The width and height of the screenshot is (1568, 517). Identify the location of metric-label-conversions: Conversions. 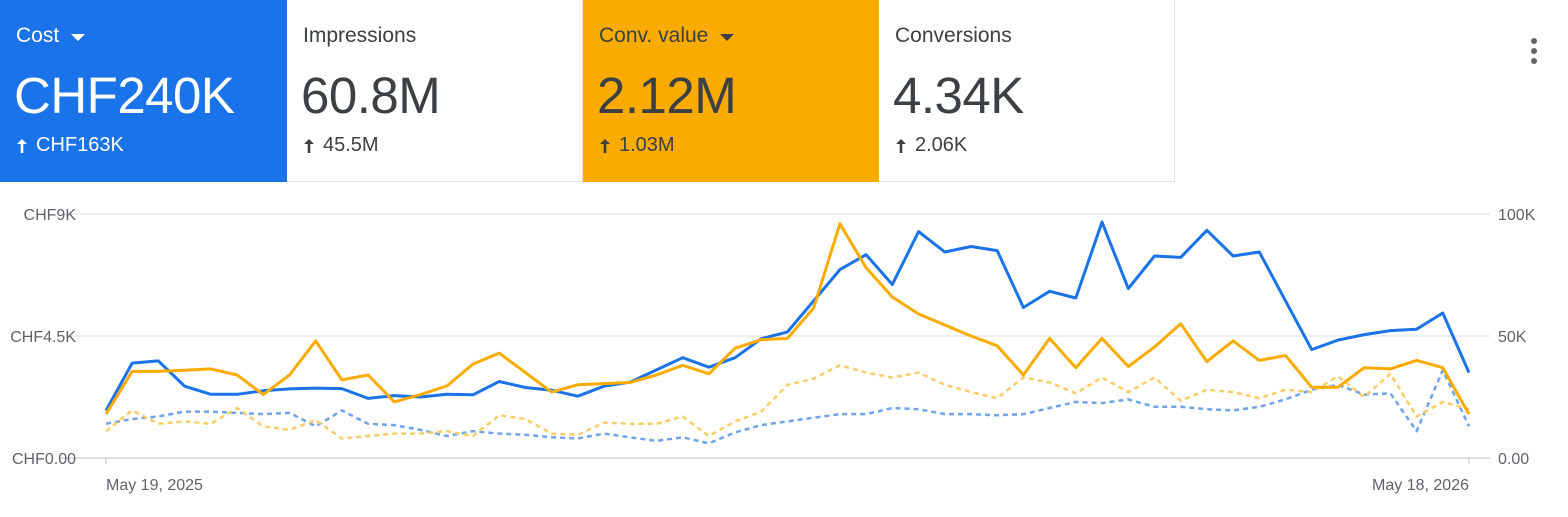
(953, 36).